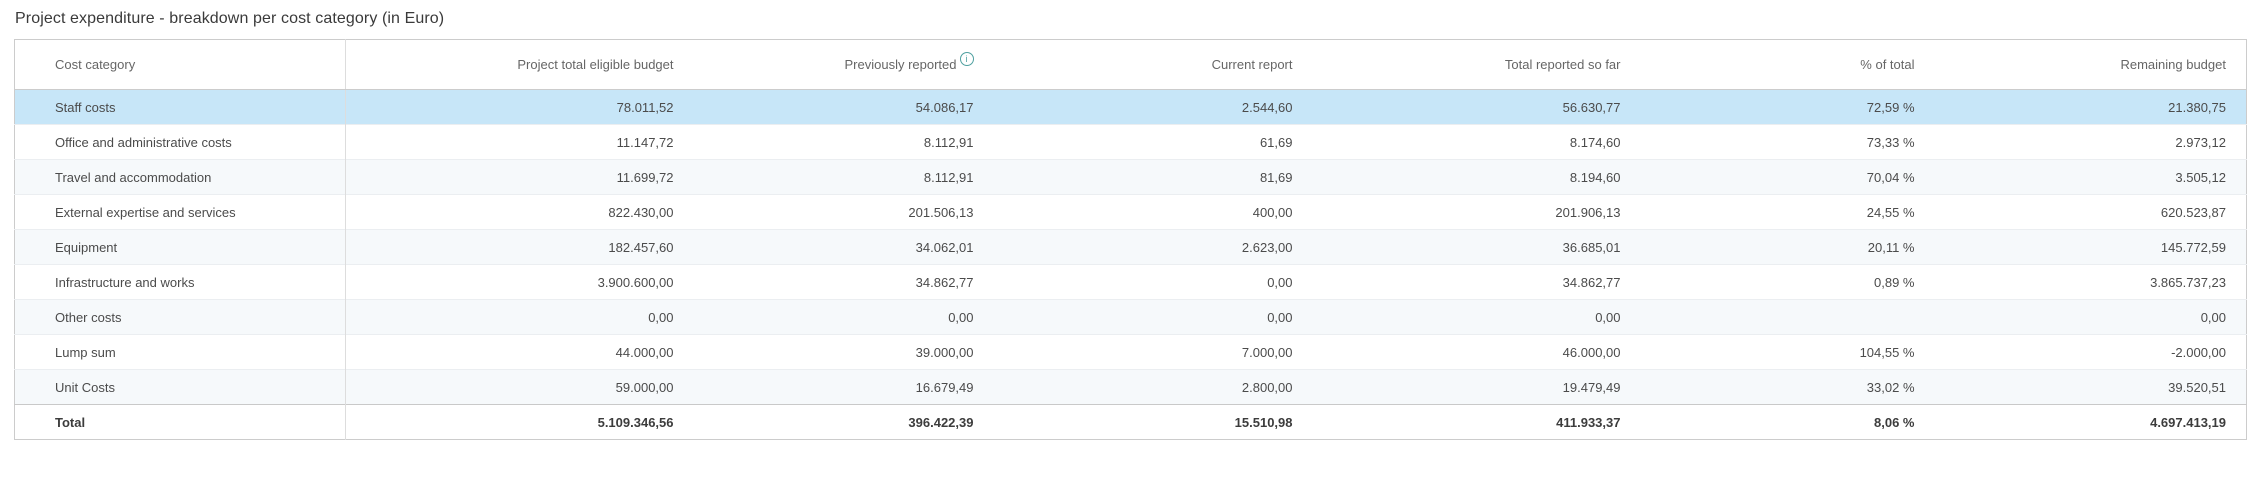  What do you see at coordinates (2197, 107) in the screenshot?
I see `value-cell: 21.380,75` at bounding box center [2197, 107].